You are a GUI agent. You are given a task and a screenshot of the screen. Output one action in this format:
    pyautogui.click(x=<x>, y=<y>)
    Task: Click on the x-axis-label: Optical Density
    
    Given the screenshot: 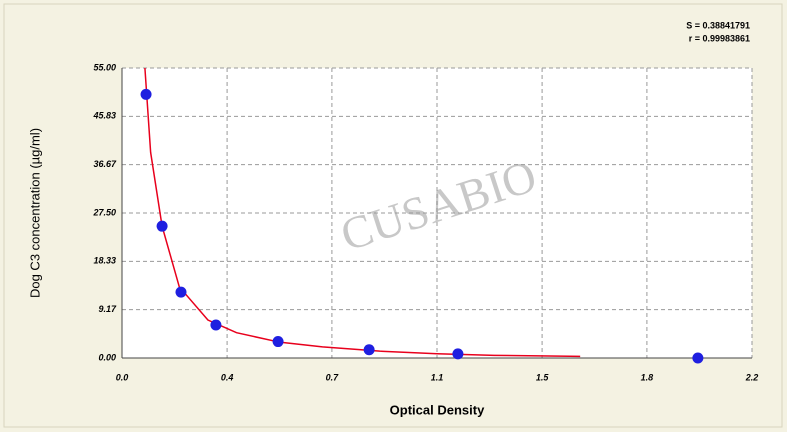 What is the action you would take?
    pyautogui.click(x=437, y=409)
    